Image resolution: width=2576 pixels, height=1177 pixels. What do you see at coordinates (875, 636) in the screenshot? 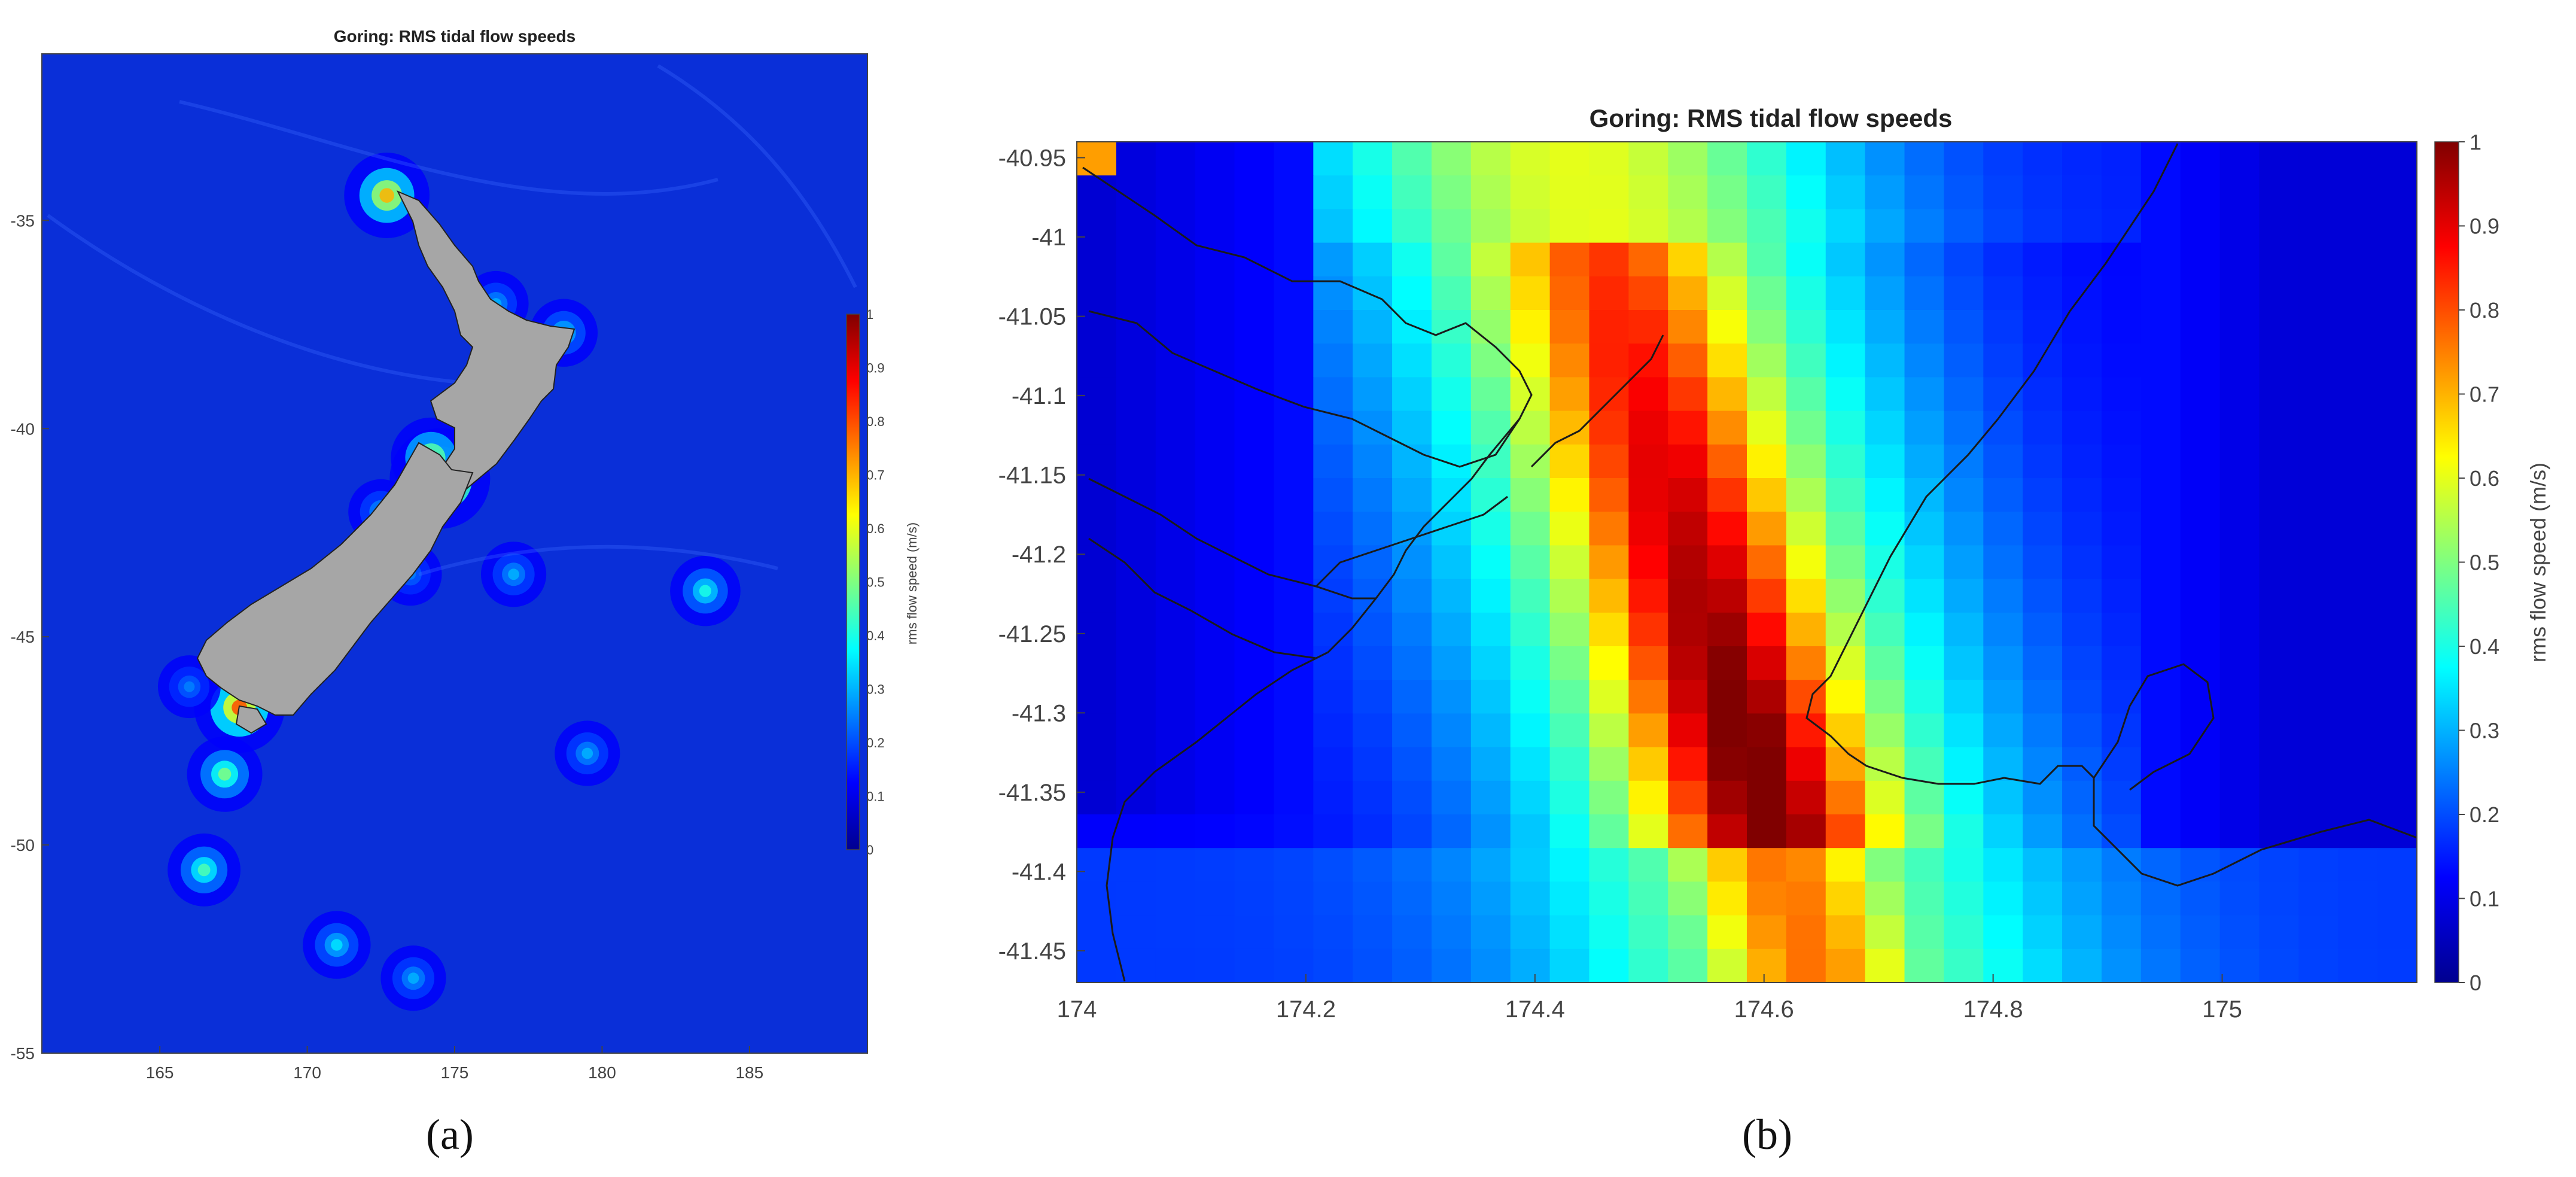
I see `panel-a-colorbar-tick: 0.4` at bounding box center [875, 636].